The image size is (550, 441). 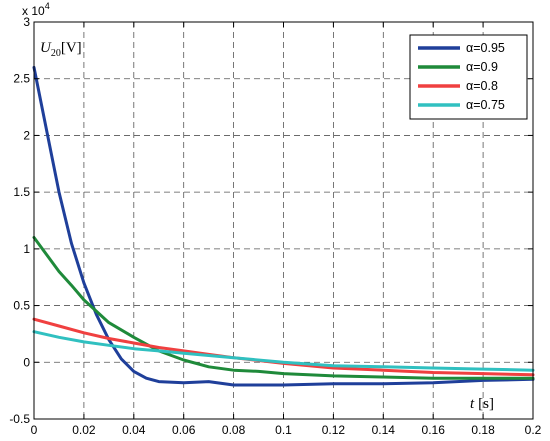 I want to click on x-tick-label: 0.18, so click(x=483, y=430).